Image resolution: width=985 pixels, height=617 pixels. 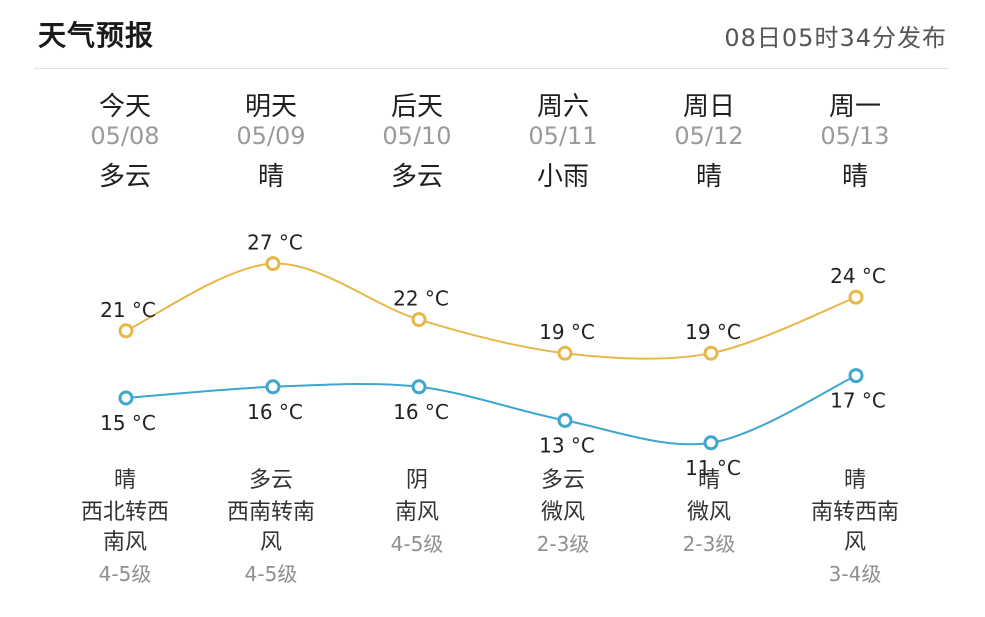 I want to click on wind-direction: 西北转西, so click(x=124, y=512).